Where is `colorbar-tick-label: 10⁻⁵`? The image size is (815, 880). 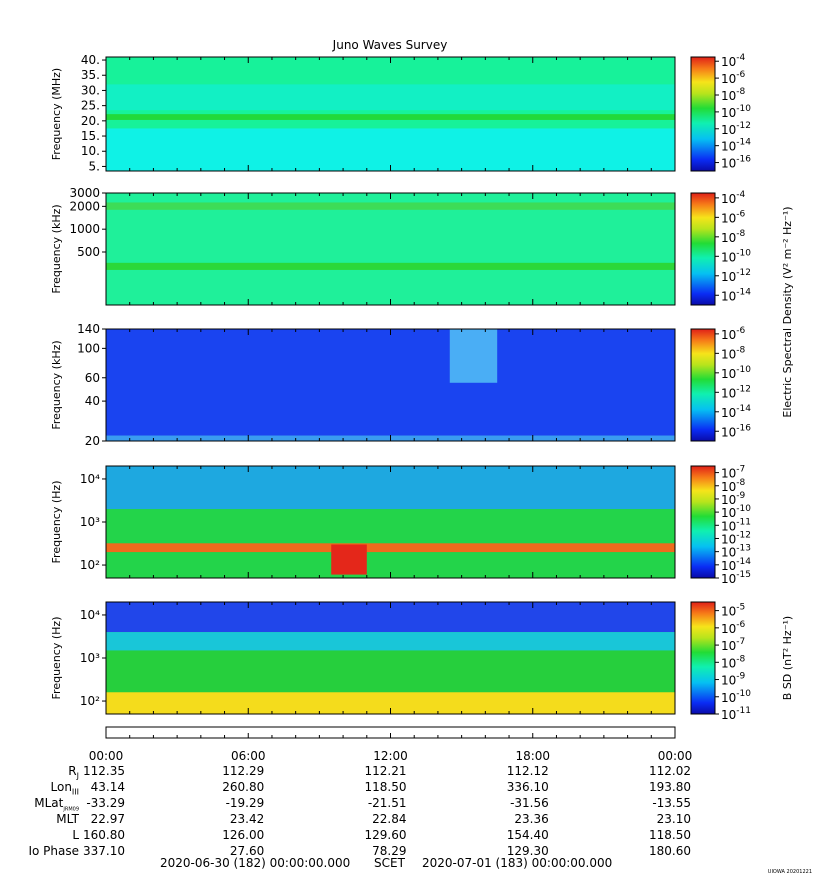 colorbar-tick-label: 10⁻⁵ is located at coordinates (733, 611).